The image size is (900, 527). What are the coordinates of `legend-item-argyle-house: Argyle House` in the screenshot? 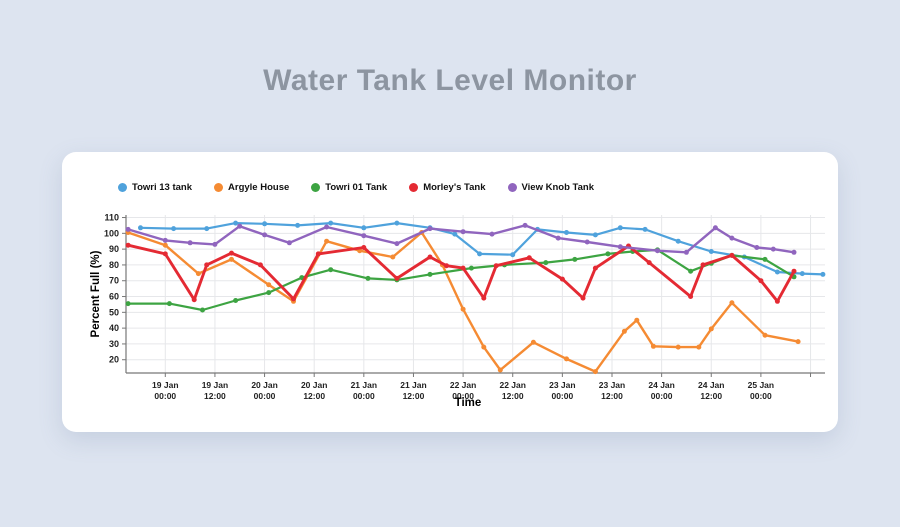 It's located at (251, 187).